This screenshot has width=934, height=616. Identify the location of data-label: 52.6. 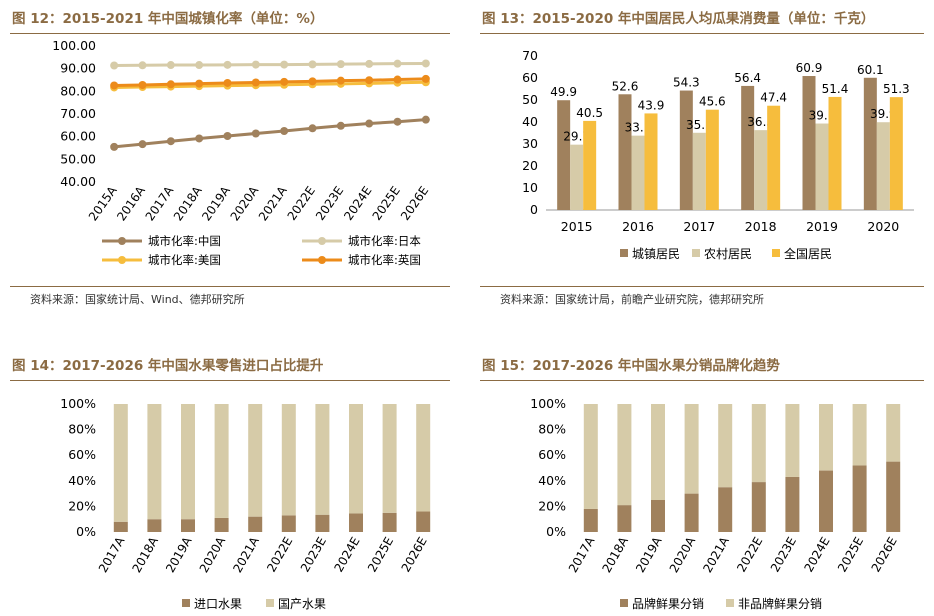
(625, 86).